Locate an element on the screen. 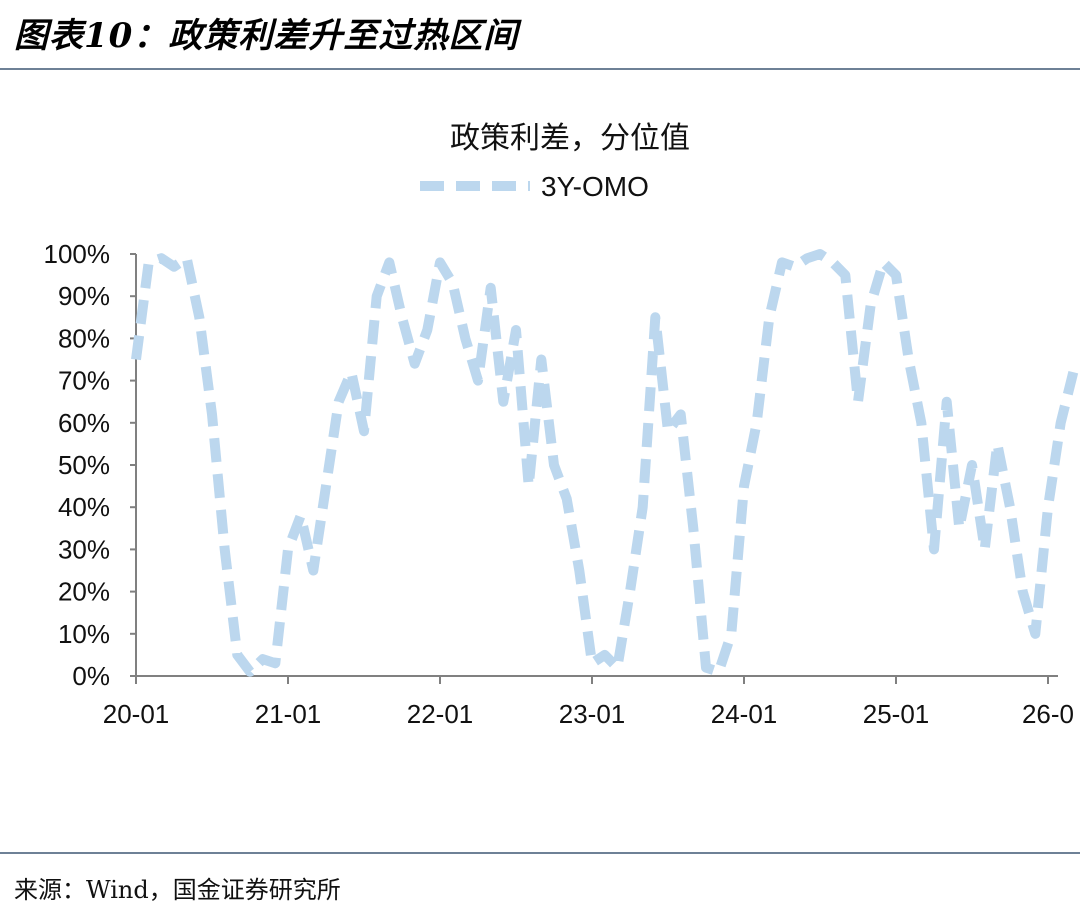 The width and height of the screenshot is (1080, 908). y-tick-label: 90% is located at coordinates (84, 296).